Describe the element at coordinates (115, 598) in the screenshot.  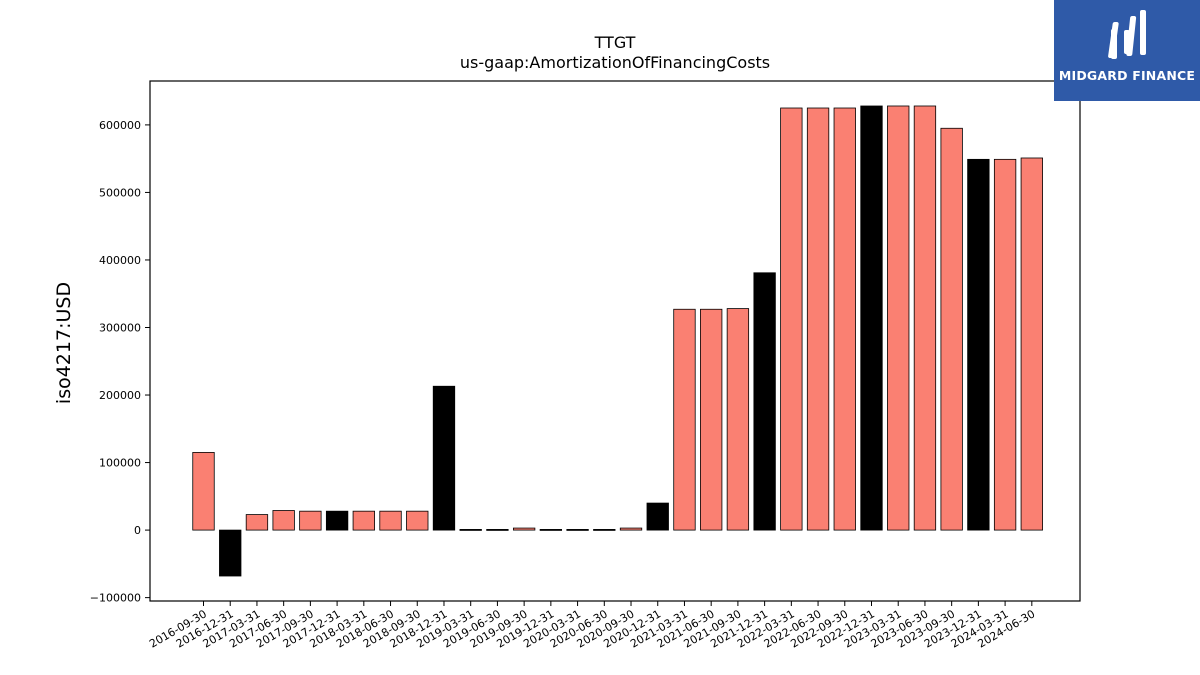
I see `y-tick-label: −100000` at that location.